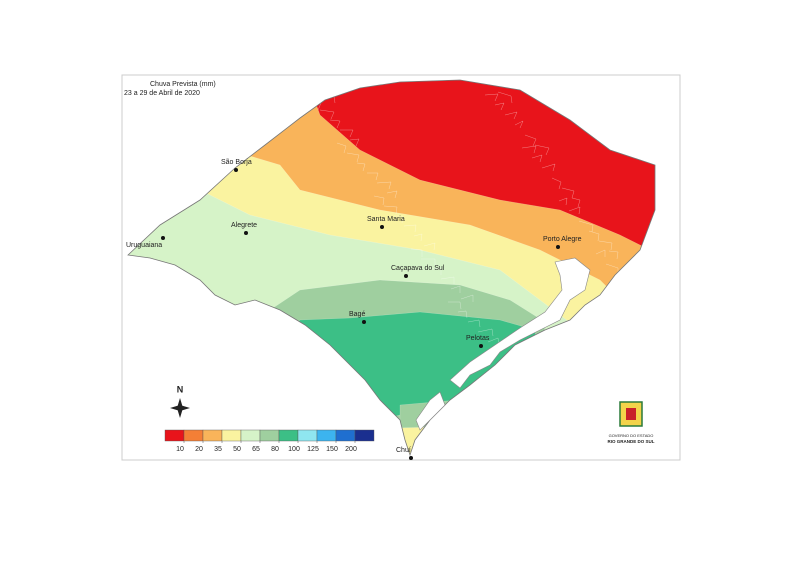 Image resolution: width=800 pixels, height=578 pixels. I want to click on logo-text: GOVERNO DO ESTADO, so click(631, 435).